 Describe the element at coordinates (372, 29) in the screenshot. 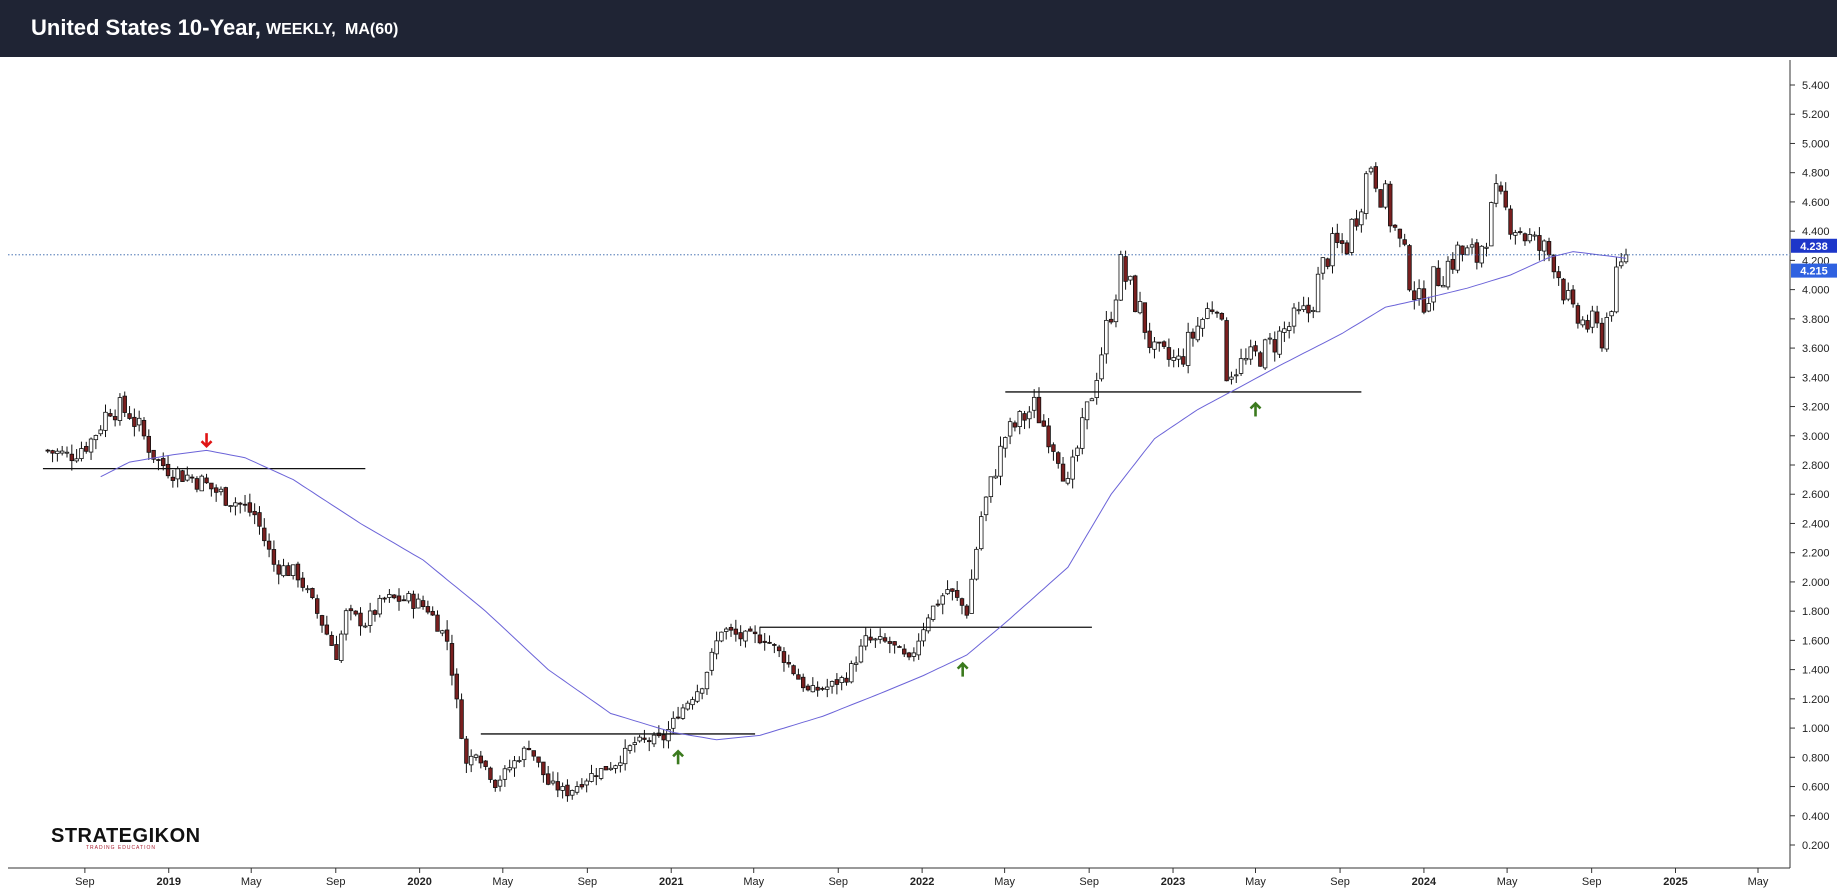

I see `indicator-label: MA(60)` at that location.